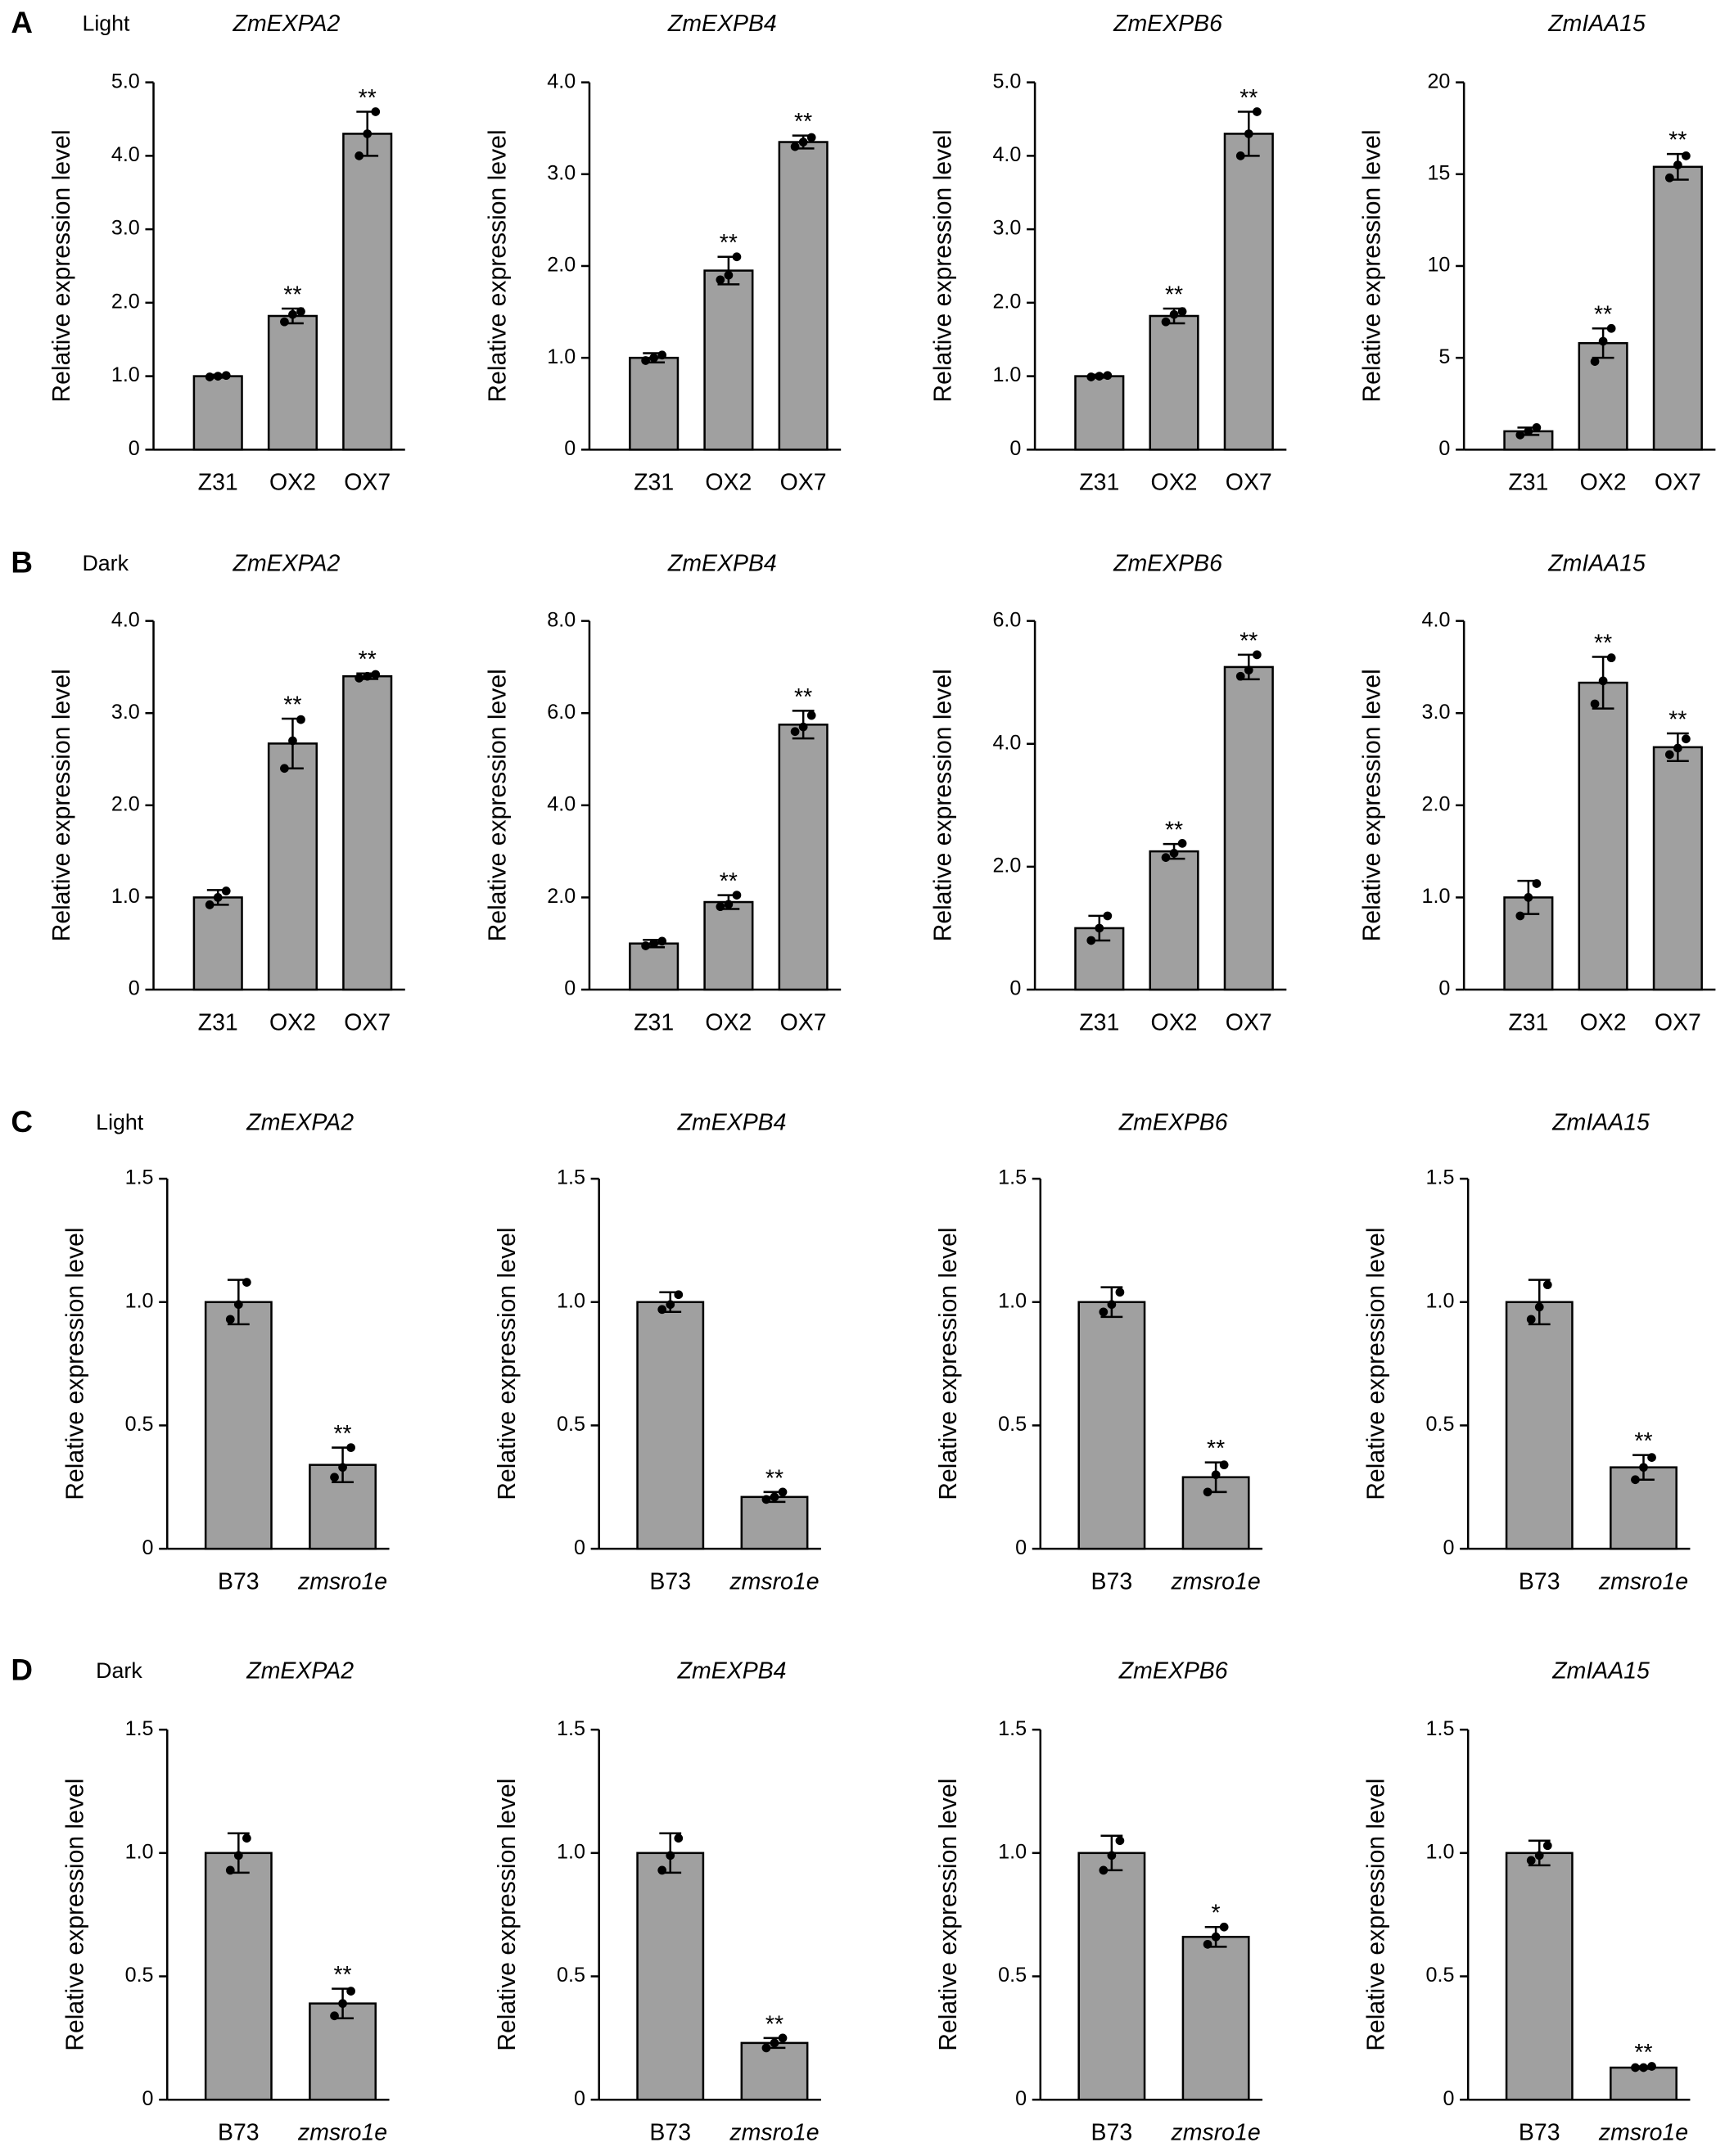 The width and height of the screenshot is (1734, 2156). I want to click on error-bar, so click(1540, 1302).